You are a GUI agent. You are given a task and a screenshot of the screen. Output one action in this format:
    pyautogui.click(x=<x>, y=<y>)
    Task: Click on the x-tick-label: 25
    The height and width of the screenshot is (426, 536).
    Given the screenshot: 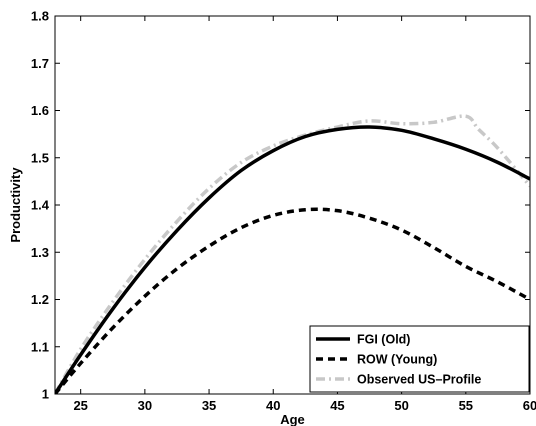 What is the action you would take?
    pyautogui.click(x=80, y=405)
    